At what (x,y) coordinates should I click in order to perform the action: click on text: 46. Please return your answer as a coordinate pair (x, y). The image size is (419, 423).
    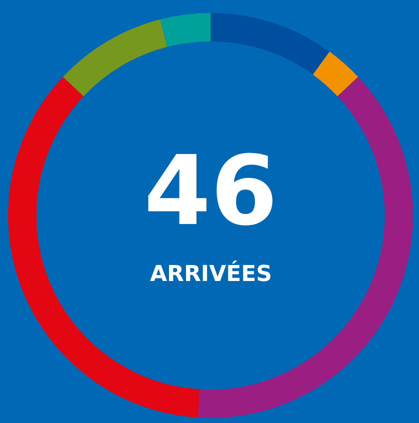
    Looking at the image, I should click on (211, 191).